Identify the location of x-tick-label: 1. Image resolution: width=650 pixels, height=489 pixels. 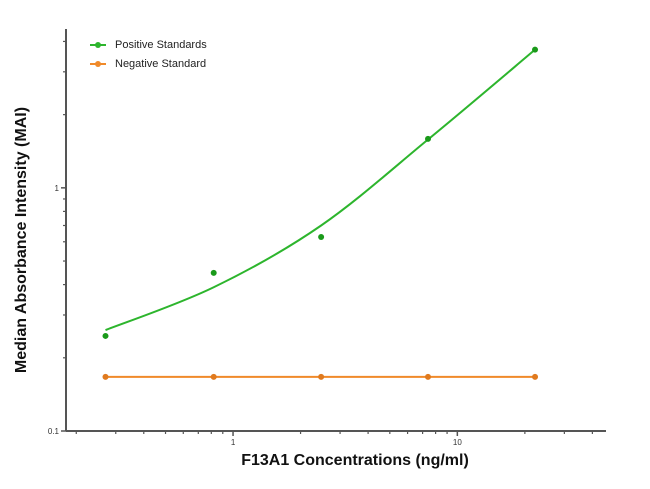
(233, 442).